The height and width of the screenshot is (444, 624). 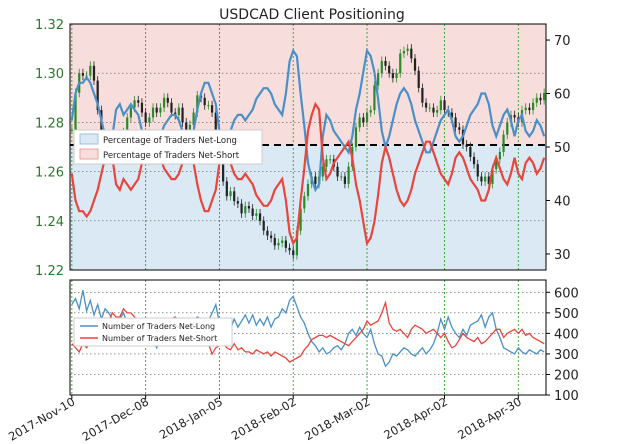 What do you see at coordinates (489, 418) in the screenshot?
I see `date-tick-label-6: 2018-Apr-30` at bounding box center [489, 418].